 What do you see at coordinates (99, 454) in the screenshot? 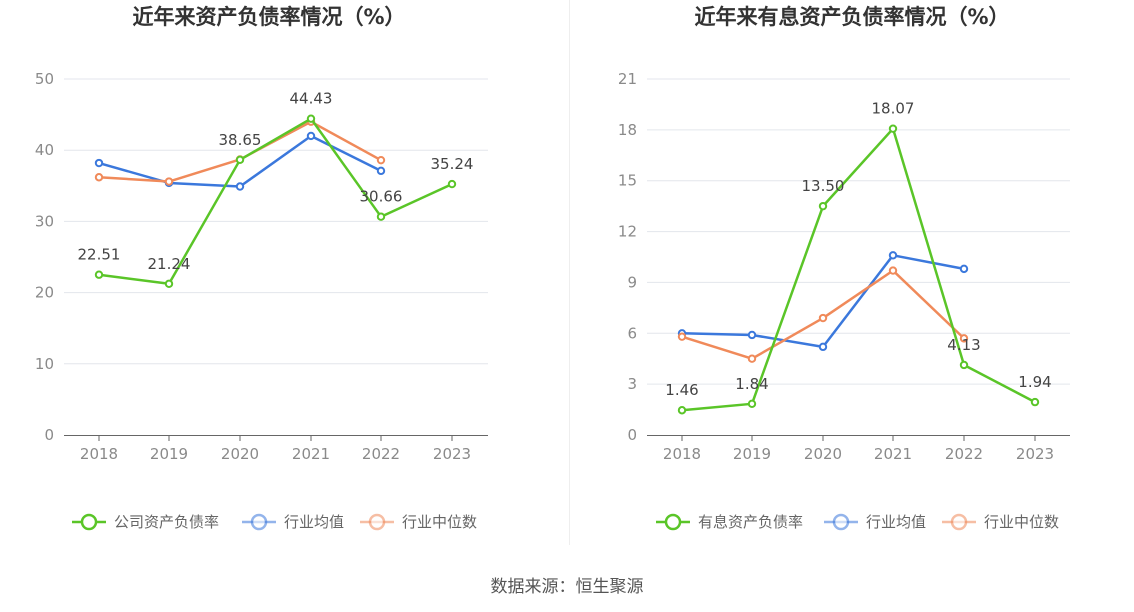
I see `chart1-x-tick-label: 2018` at bounding box center [99, 454].